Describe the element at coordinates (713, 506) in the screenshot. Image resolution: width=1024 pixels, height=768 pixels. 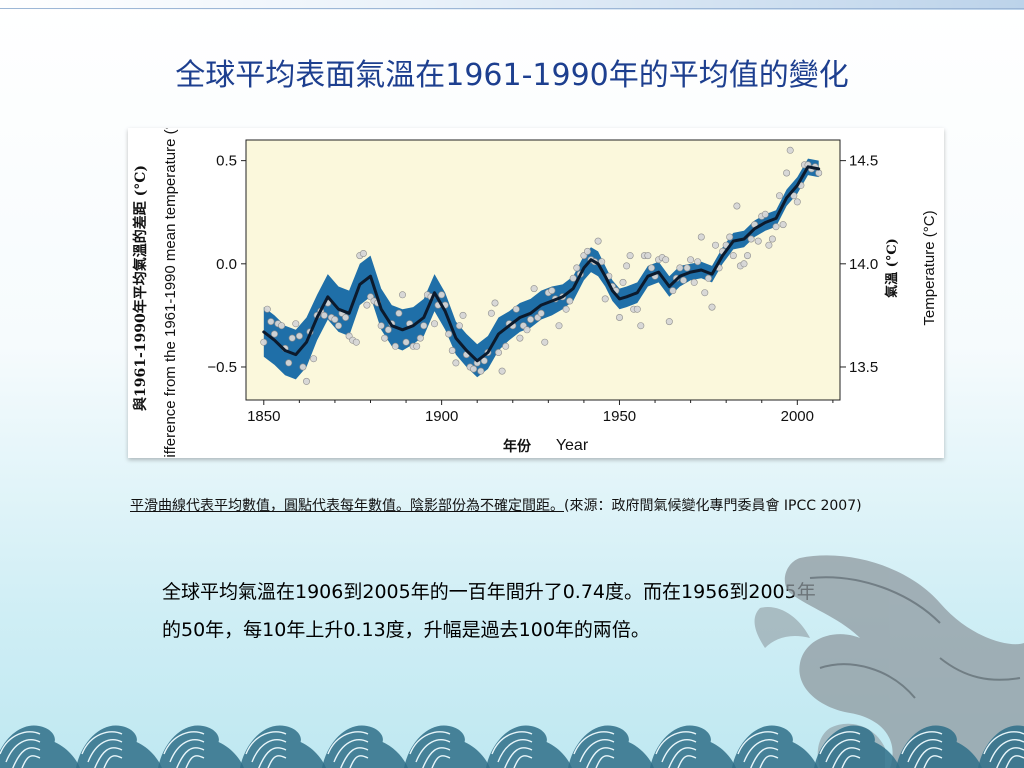
I see `caption-source: (來源：政府間氣候變化專門委員會 IPCC 2007)` at that location.